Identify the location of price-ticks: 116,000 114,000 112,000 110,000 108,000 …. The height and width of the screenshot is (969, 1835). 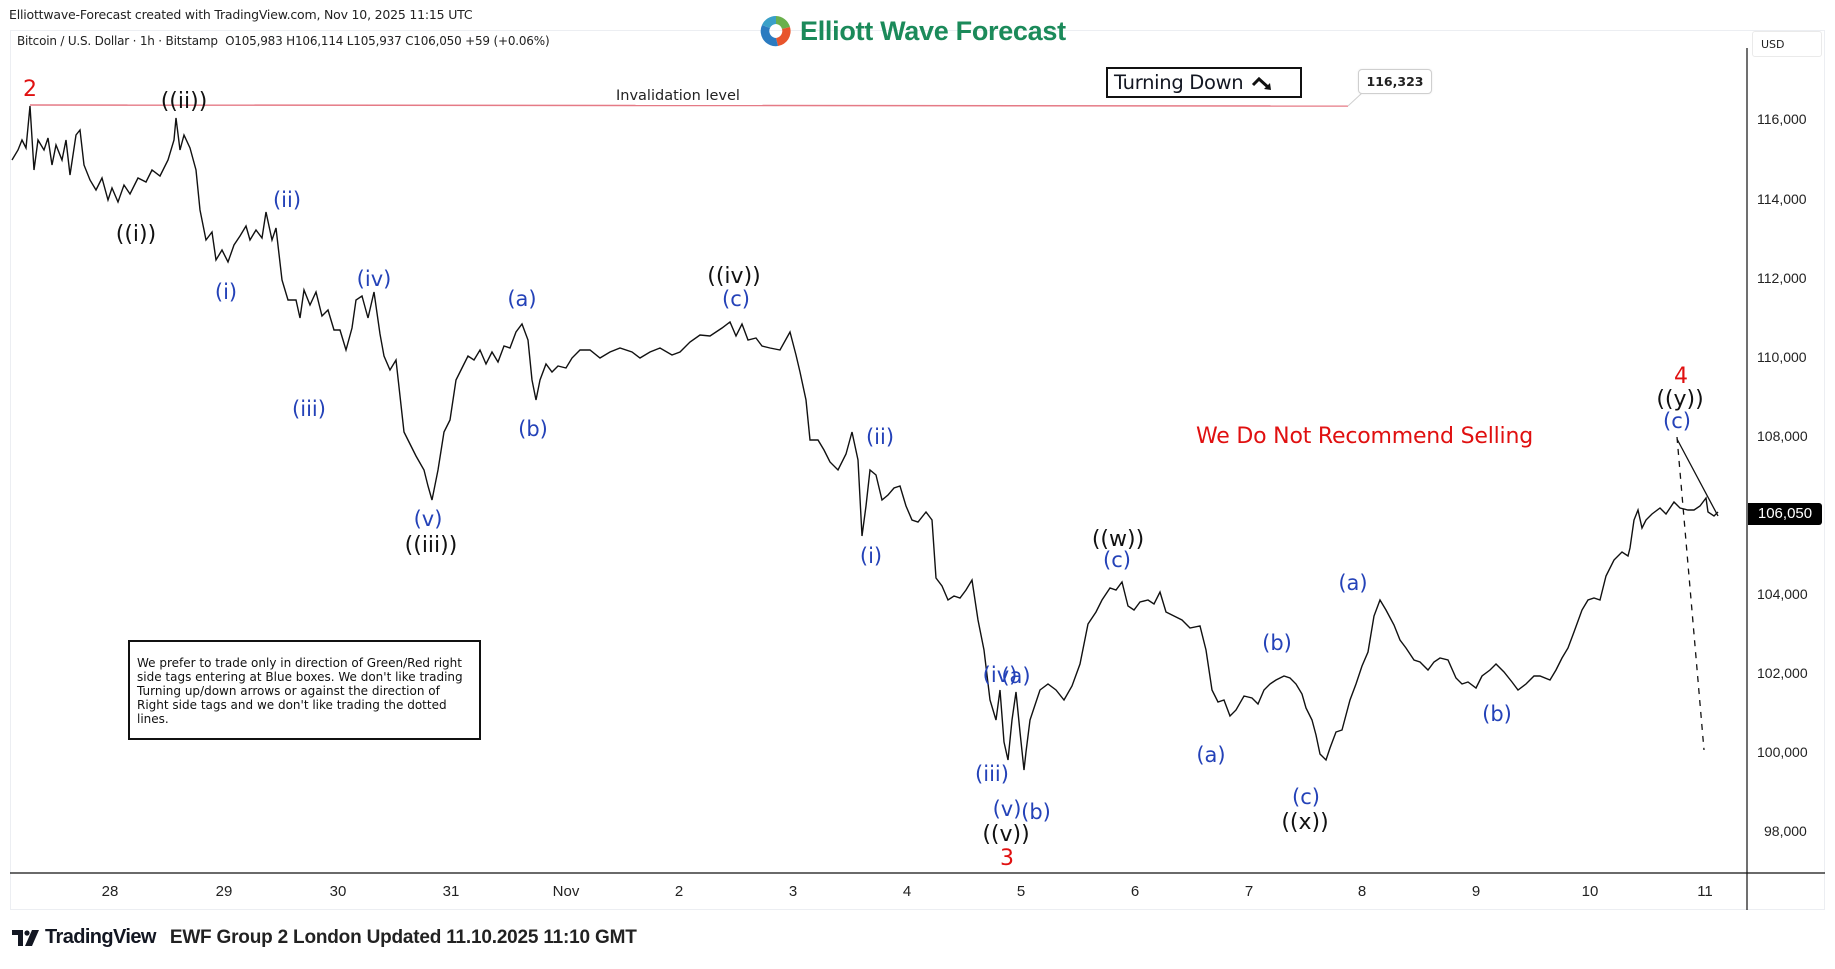
(1782, 475).